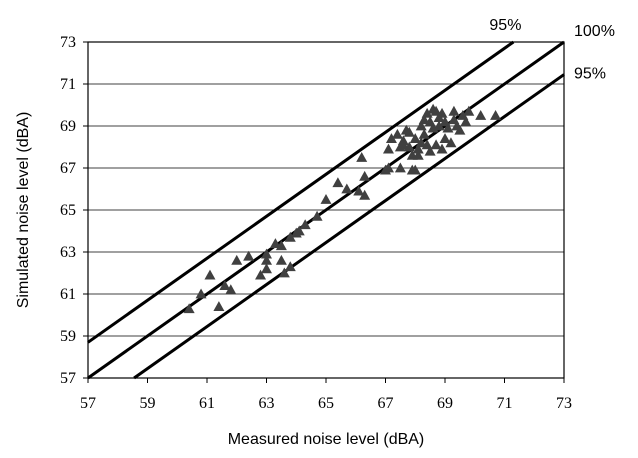  Describe the element at coordinates (68, 252) in the screenshot. I see `y-tick-label: 63` at that location.